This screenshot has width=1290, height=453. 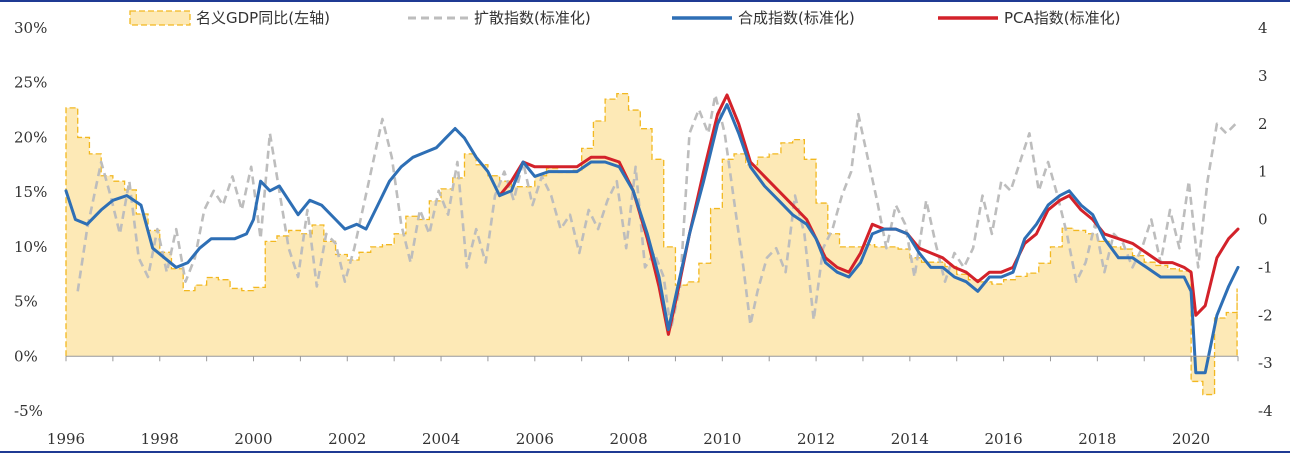 I want to click on y-left-tick-label: 0%, so click(x=26, y=356).